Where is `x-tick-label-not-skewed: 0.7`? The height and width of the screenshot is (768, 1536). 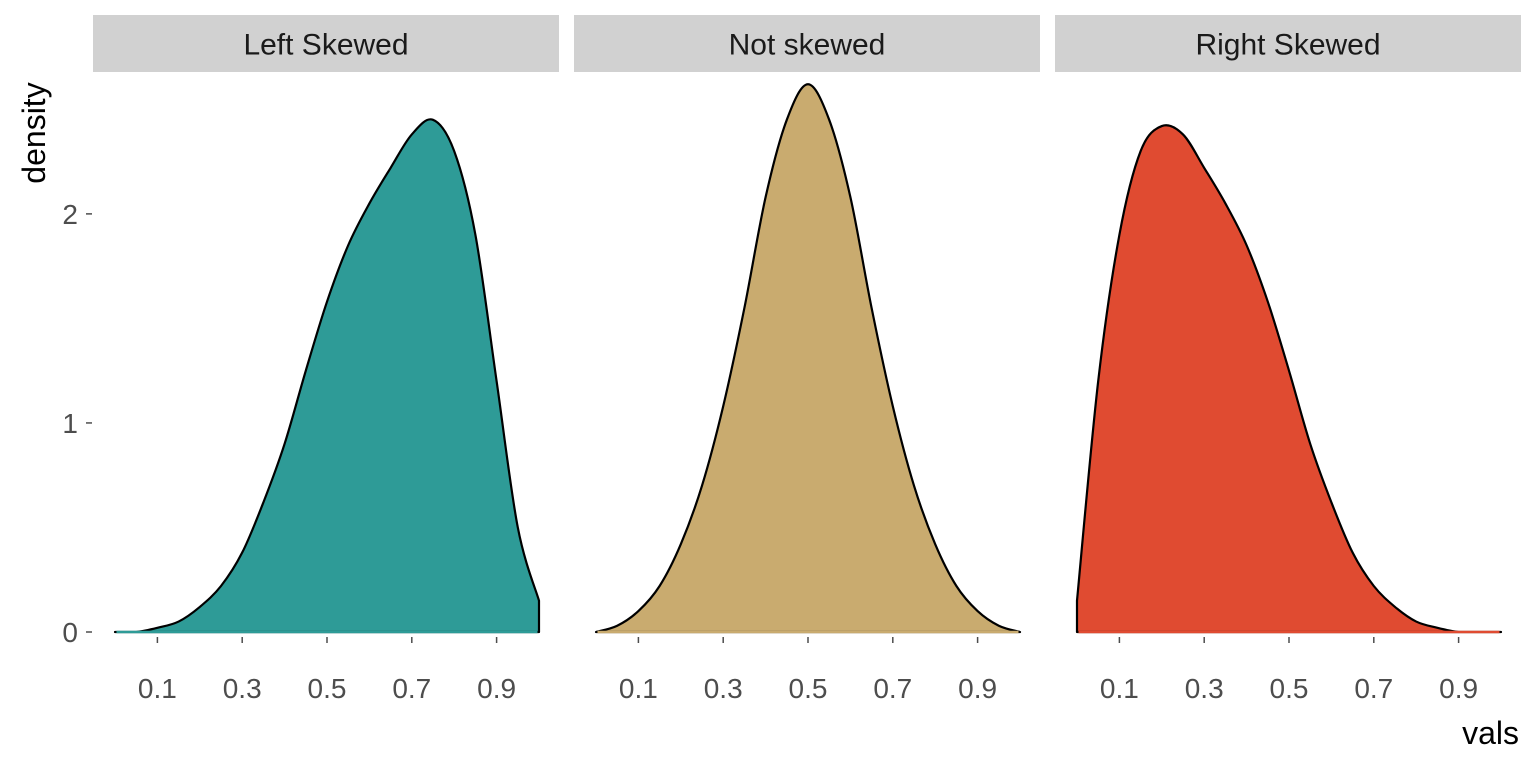 x-tick-label-not-skewed: 0.7 is located at coordinates (892, 688).